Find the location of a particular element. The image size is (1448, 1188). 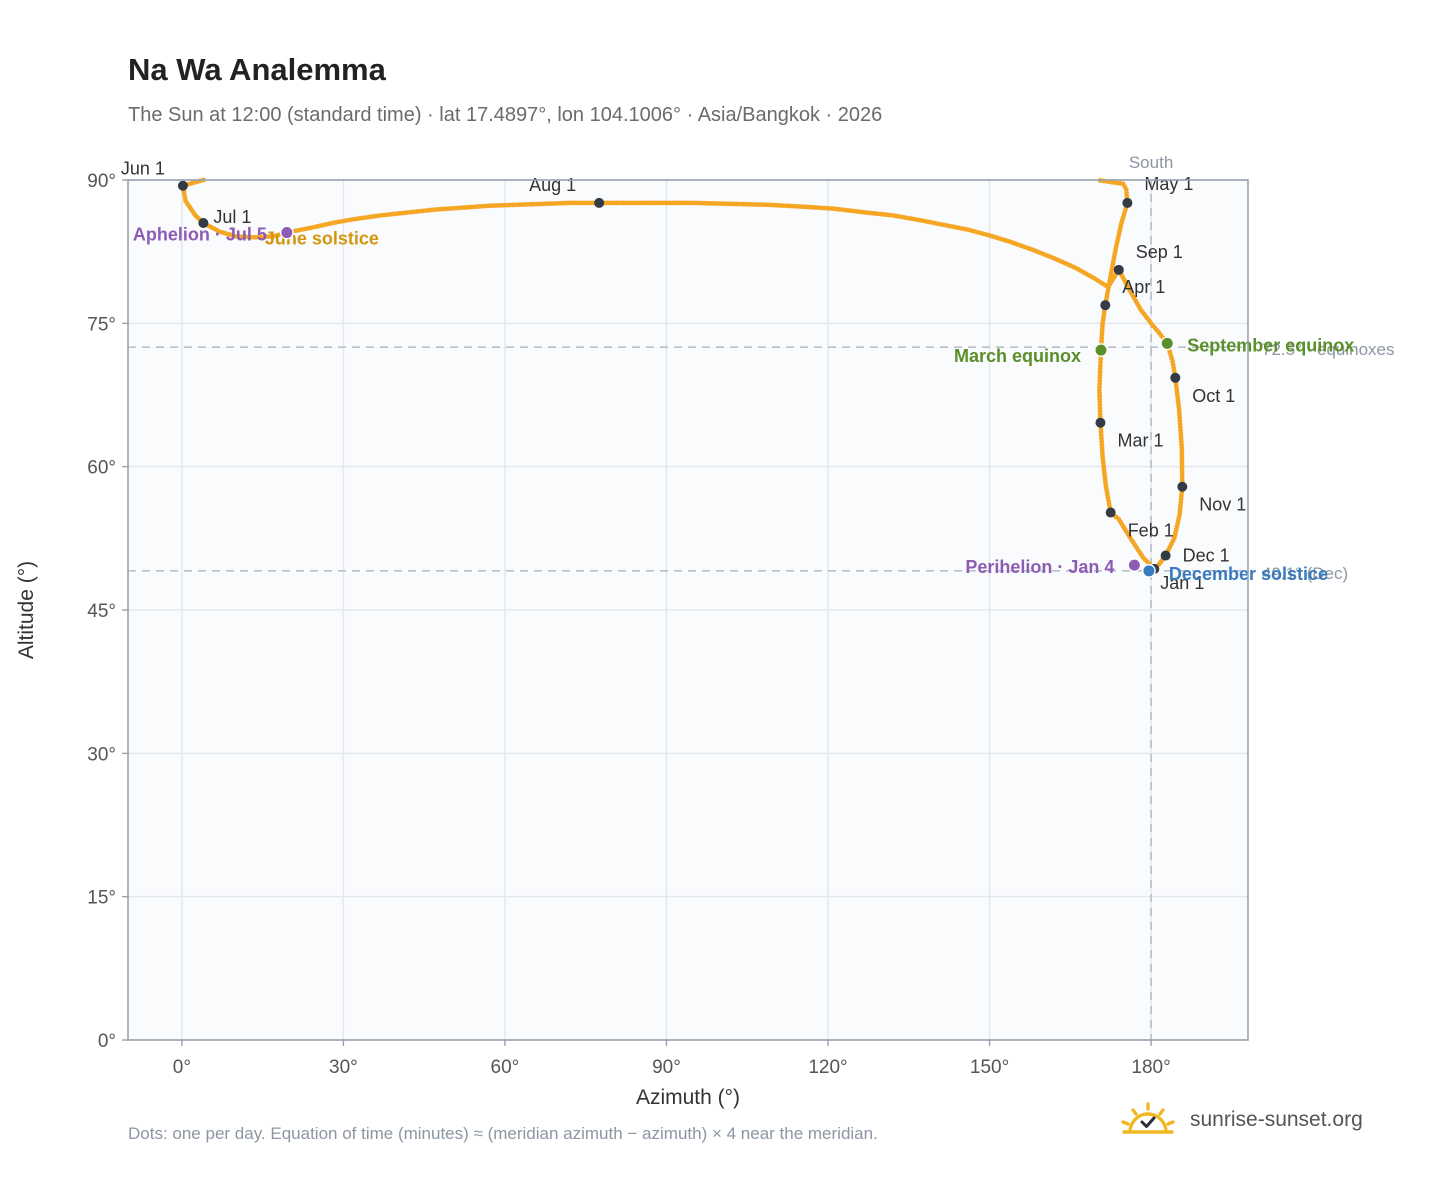

brand: sunrise-sunset.org is located at coordinates (1241, 1120).